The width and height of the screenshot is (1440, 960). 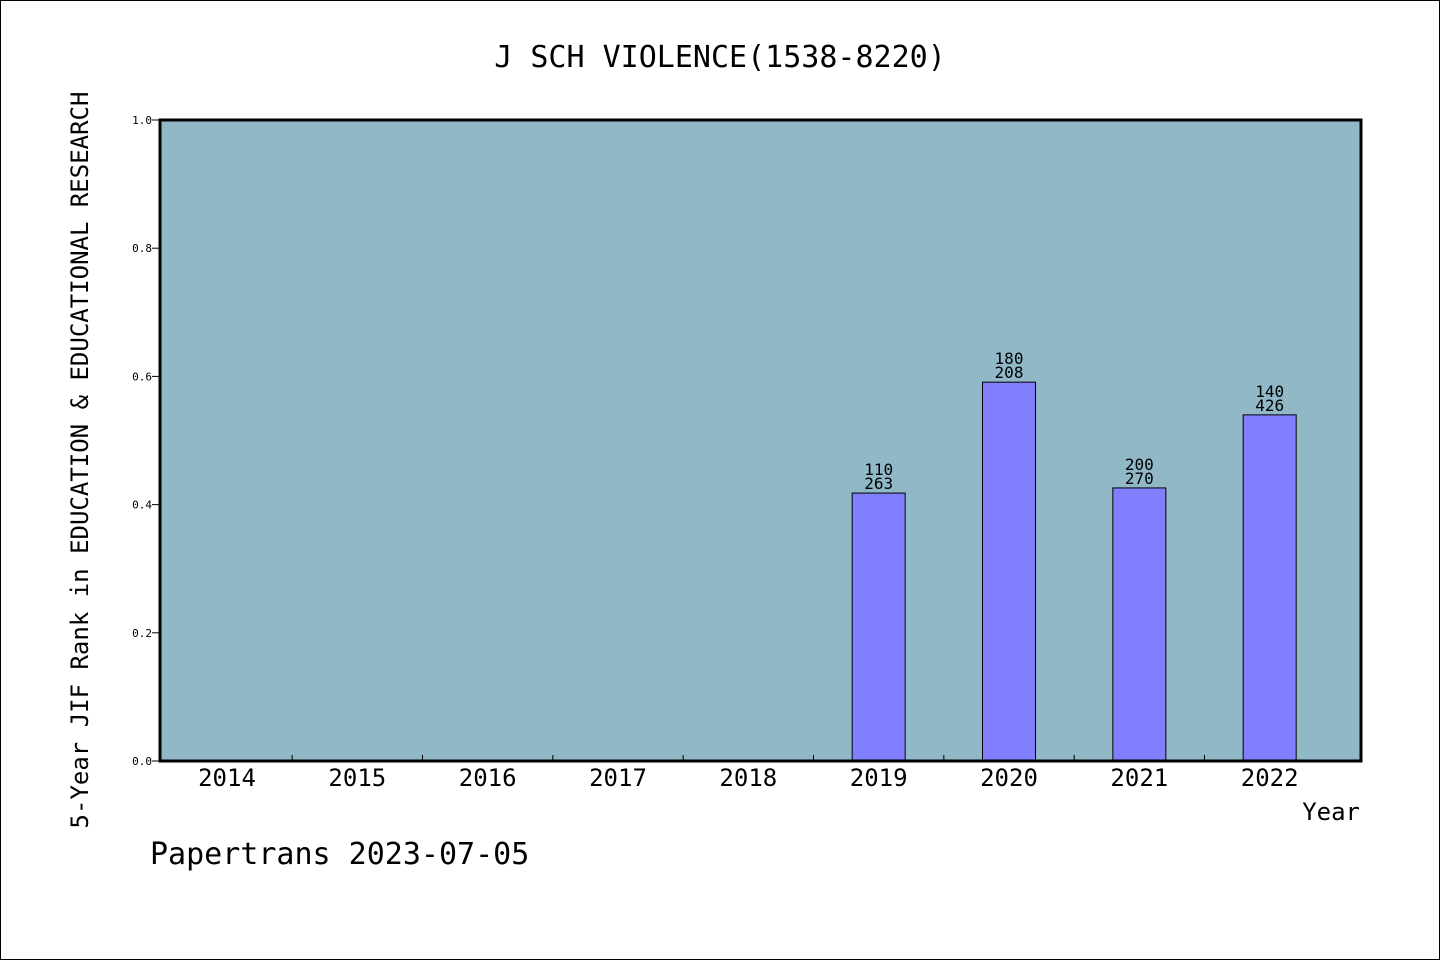 What do you see at coordinates (488, 778) in the screenshot?
I see `x-tick-label: 2016` at bounding box center [488, 778].